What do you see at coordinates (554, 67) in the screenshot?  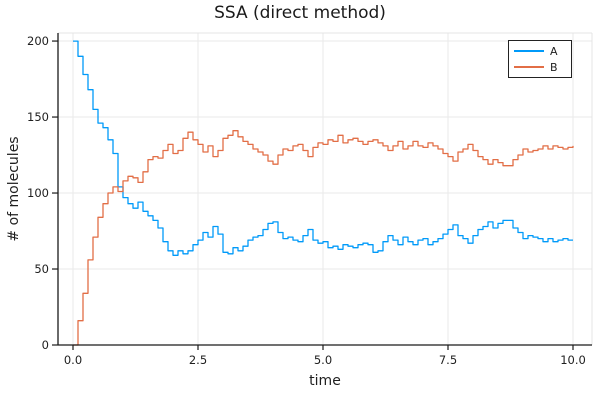 I see `legend-label-B: B` at bounding box center [554, 67].